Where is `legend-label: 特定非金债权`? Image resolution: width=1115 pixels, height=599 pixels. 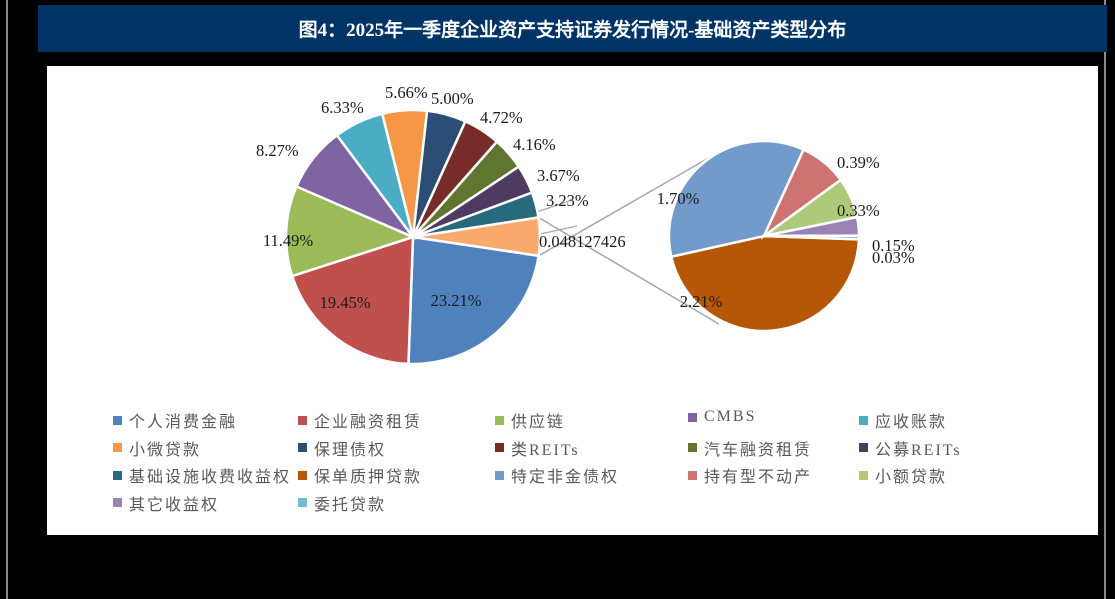
legend-label: 特定非金债权 is located at coordinates (565, 477).